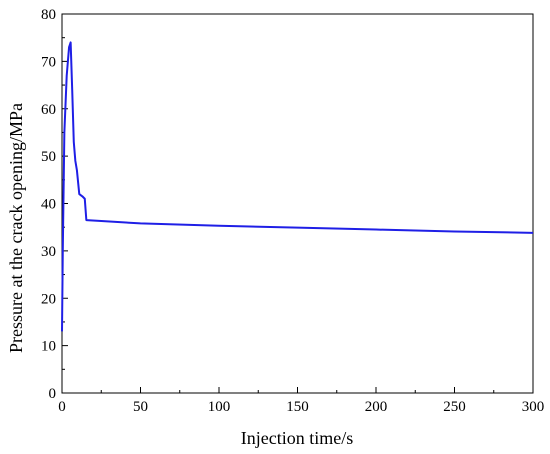  What do you see at coordinates (297, 438) in the screenshot?
I see `x-axis-title: Injection time/s` at bounding box center [297, 438].